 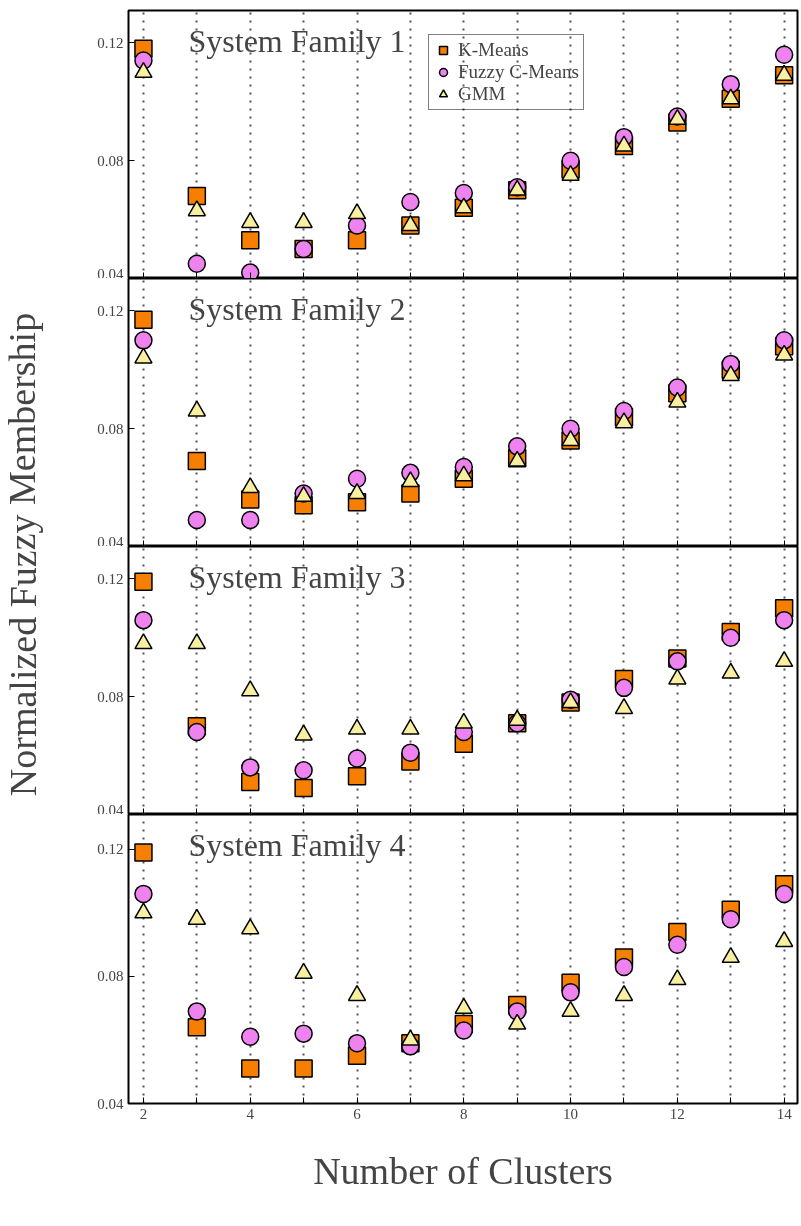 I want to click on x-tick-label: 2, so click(x=143, y=1113).